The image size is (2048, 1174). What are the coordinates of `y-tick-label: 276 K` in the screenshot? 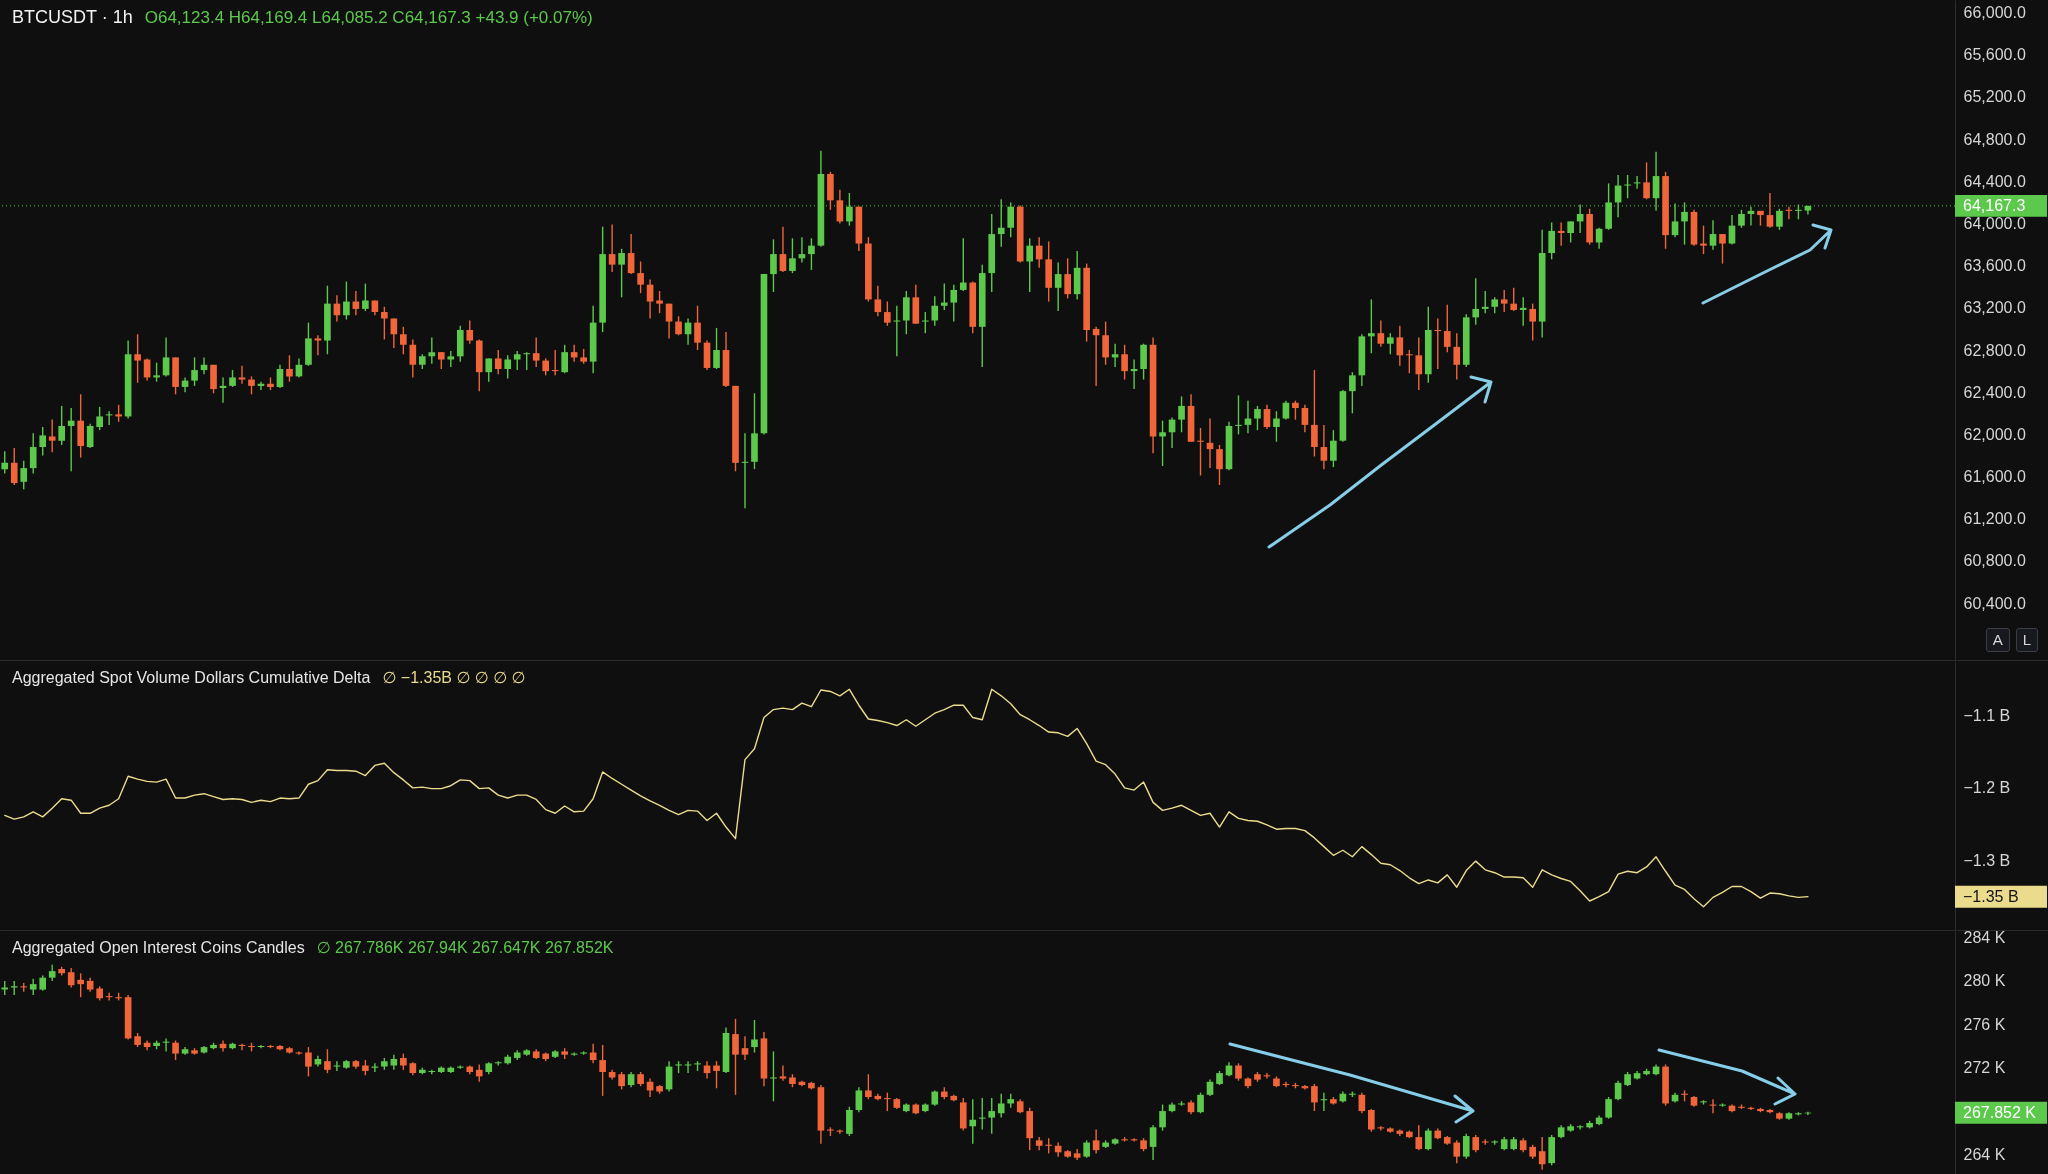 It's located at (1984, 1024).